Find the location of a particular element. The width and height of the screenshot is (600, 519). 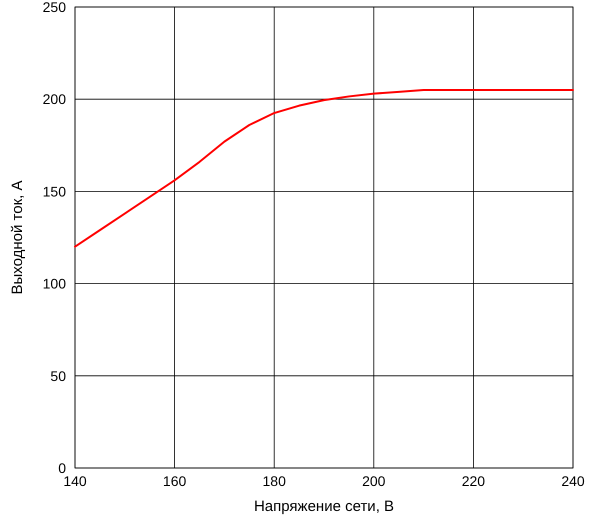

x-tick-label: 160 is located at coordinates (174, 481).